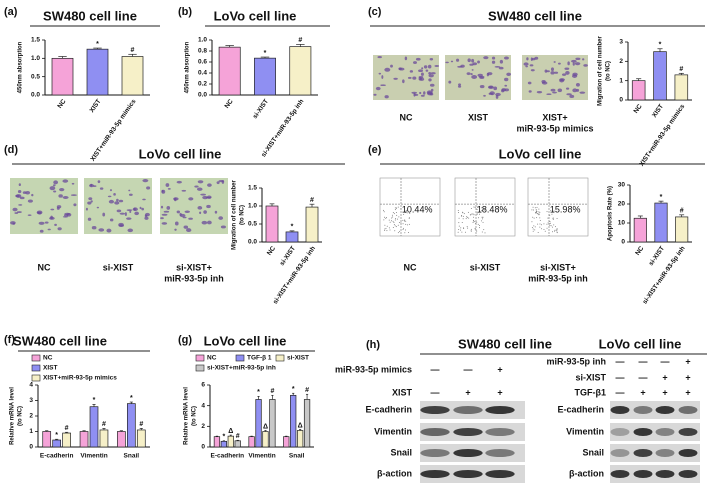 The image size is (709, 484). I want to click on y-axis-label: Apoptosis Rate (%), so click(611, 213).